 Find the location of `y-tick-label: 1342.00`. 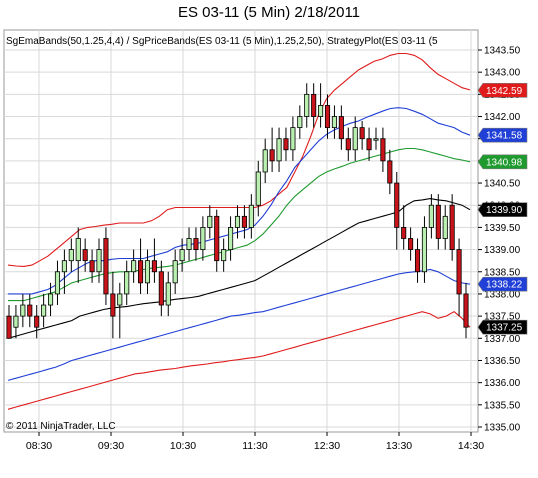

y-tick-label: 1342.00 is located at coordinates (502, 117).